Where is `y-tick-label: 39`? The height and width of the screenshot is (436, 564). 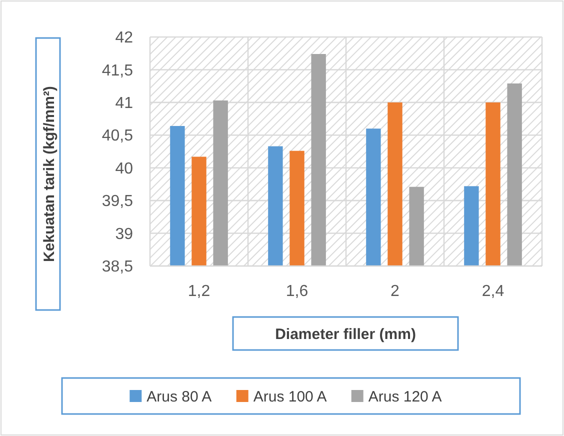 y-tick-label: 39 is located at coordinates (124, 234).